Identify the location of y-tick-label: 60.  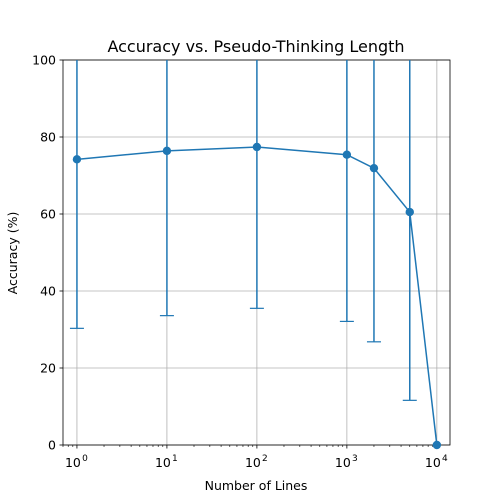
(48, 214).